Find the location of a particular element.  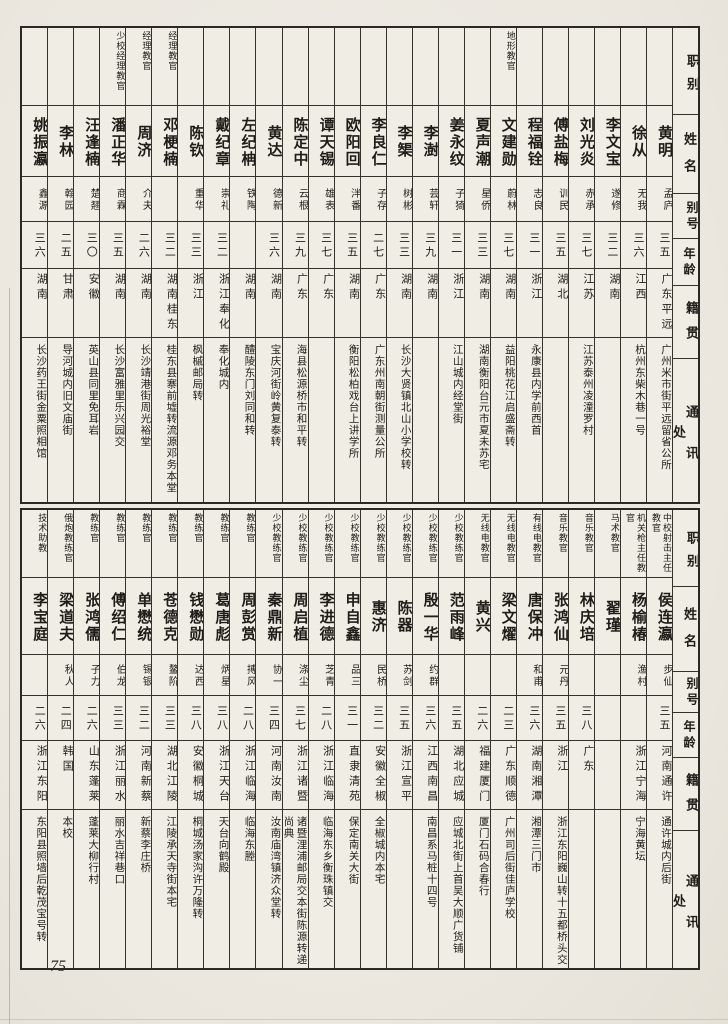

address-cell: 衡阳松柏戏台上讲学所 is located at coordinates (353, 401).